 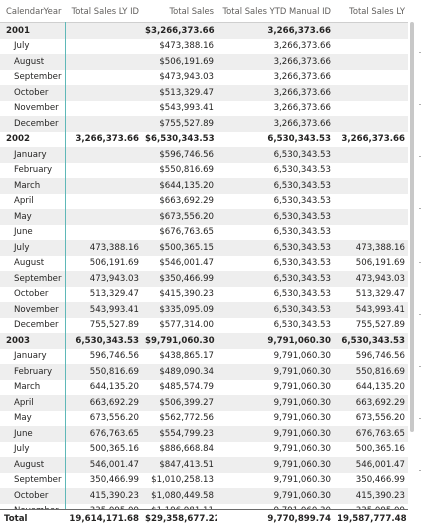 What do you see at coordinates (32, 403) in the screenshot?
I see `cell-calendar-year: April` at bounding box center [32, 403].